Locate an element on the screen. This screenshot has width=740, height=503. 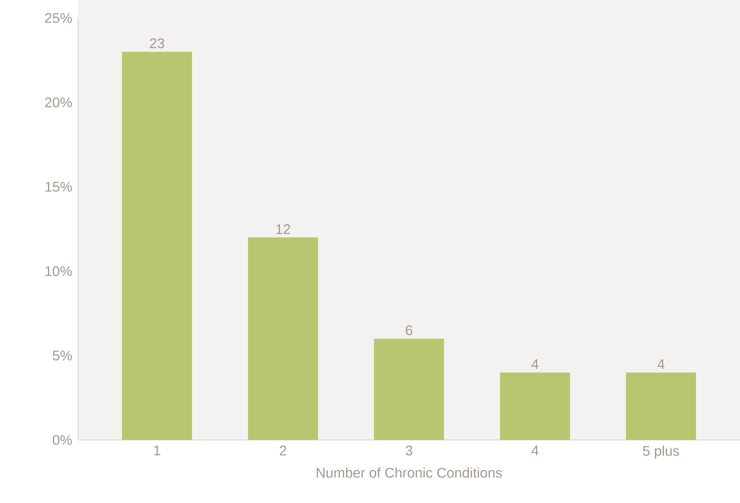
x-tick-label: 1 is located at coordinates (157, 451).